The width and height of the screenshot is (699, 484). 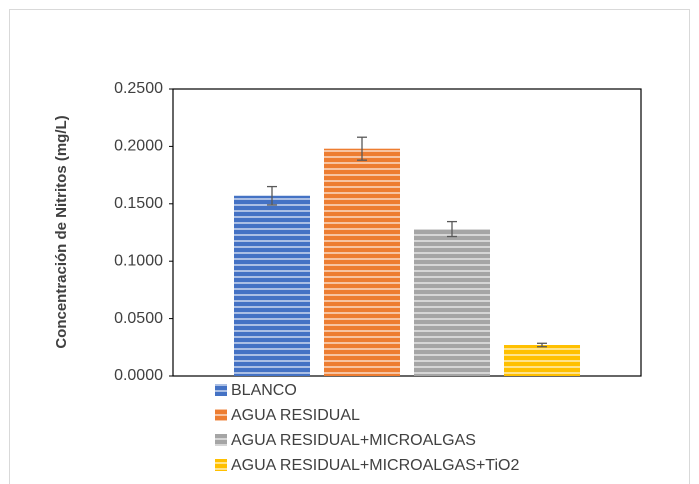 I want to click on y-tick-label: 0.0000, so click(x=138, y=375).